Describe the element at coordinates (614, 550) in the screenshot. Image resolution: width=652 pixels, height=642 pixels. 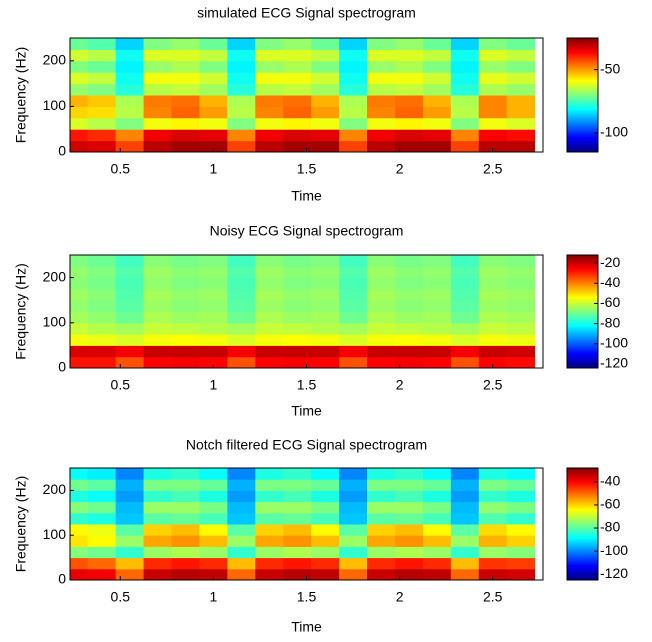
I see `colorbar-tick-label: -100` at that location.